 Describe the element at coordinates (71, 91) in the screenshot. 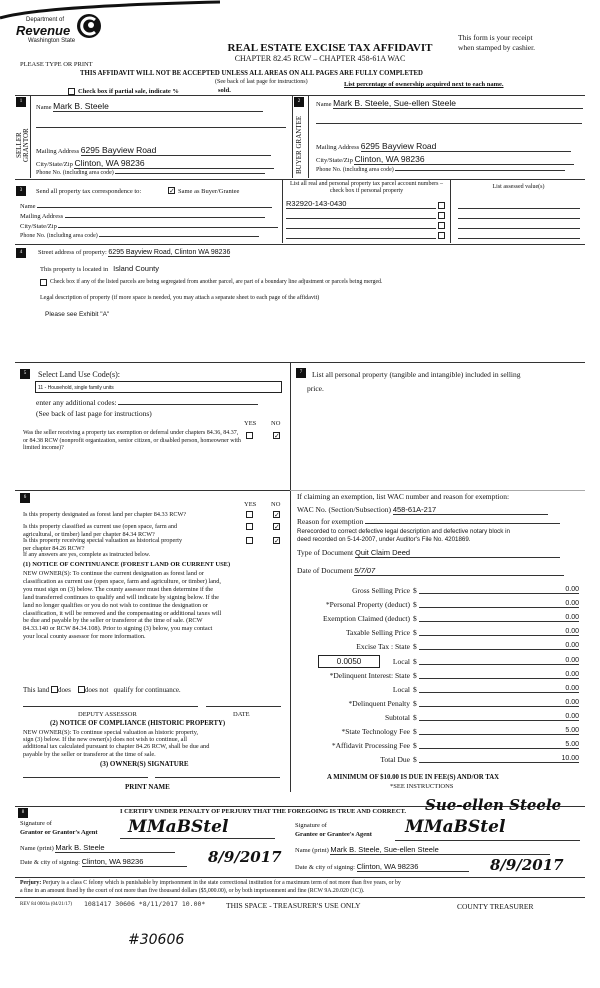

I see `partial-sale-checkbox` at that location.